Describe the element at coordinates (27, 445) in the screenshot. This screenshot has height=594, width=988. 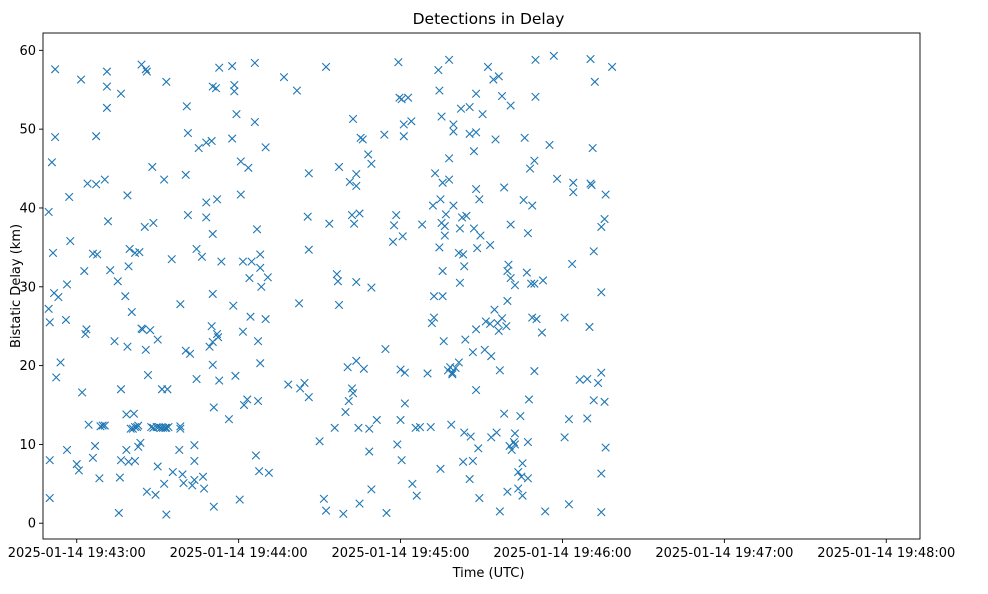
I see `y-tick-label: 10` at that location.